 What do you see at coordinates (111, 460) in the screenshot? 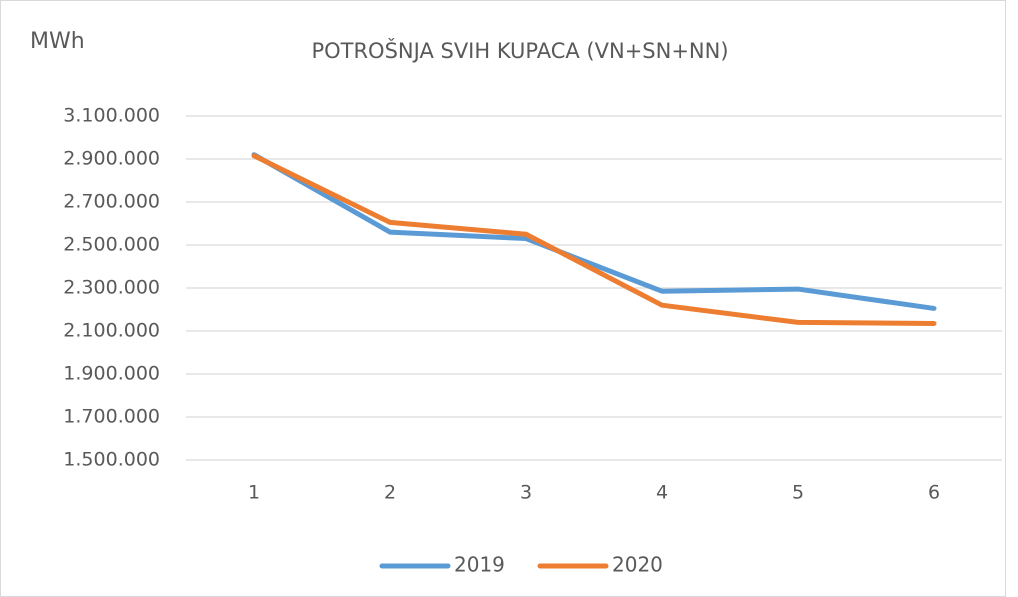
I see `y-tick-label: 1.500.000` at bounding box center [111, 460].